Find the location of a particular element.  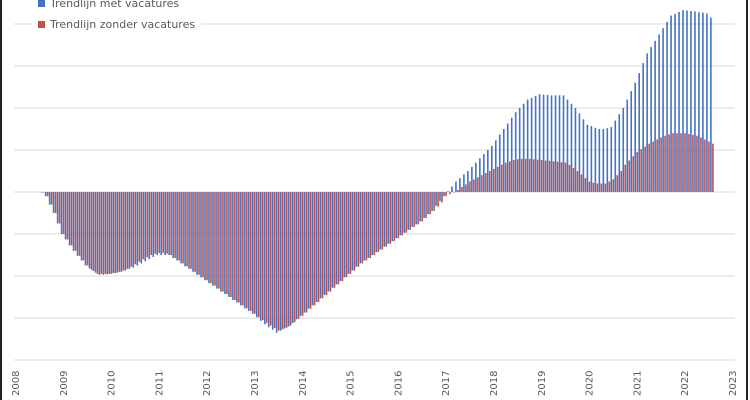

x-tick-label: 2023 is located at coordinates (733, 383).